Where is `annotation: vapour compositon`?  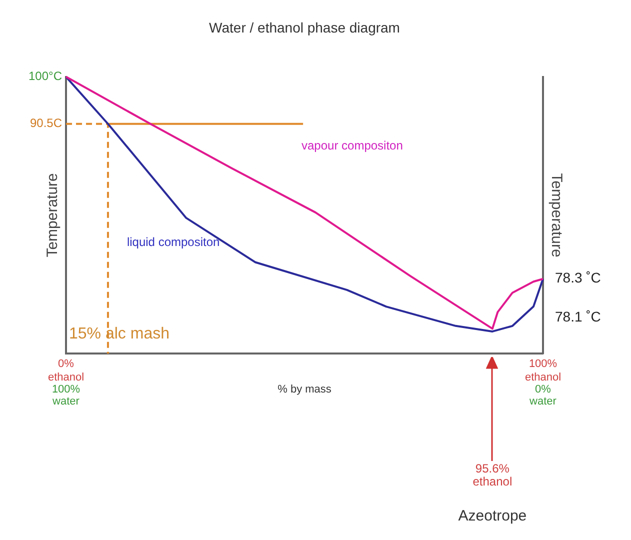
annotation: vapour compositon is located at coordinates (352, 145).